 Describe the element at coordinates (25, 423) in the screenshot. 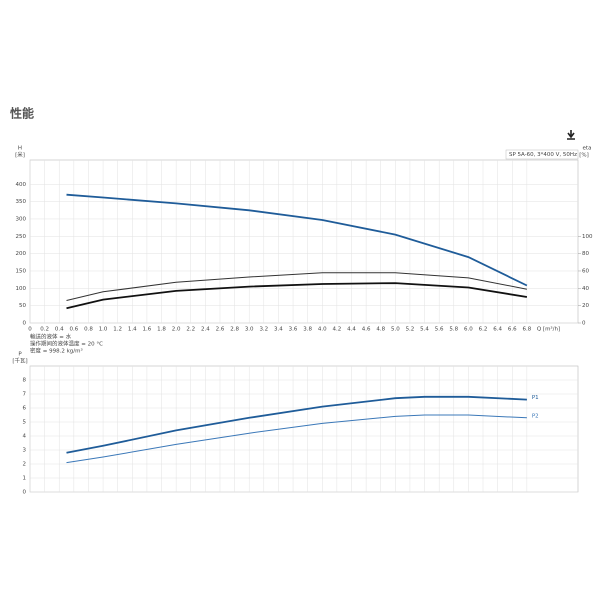

I see `y-tick-label: 5` at that location.